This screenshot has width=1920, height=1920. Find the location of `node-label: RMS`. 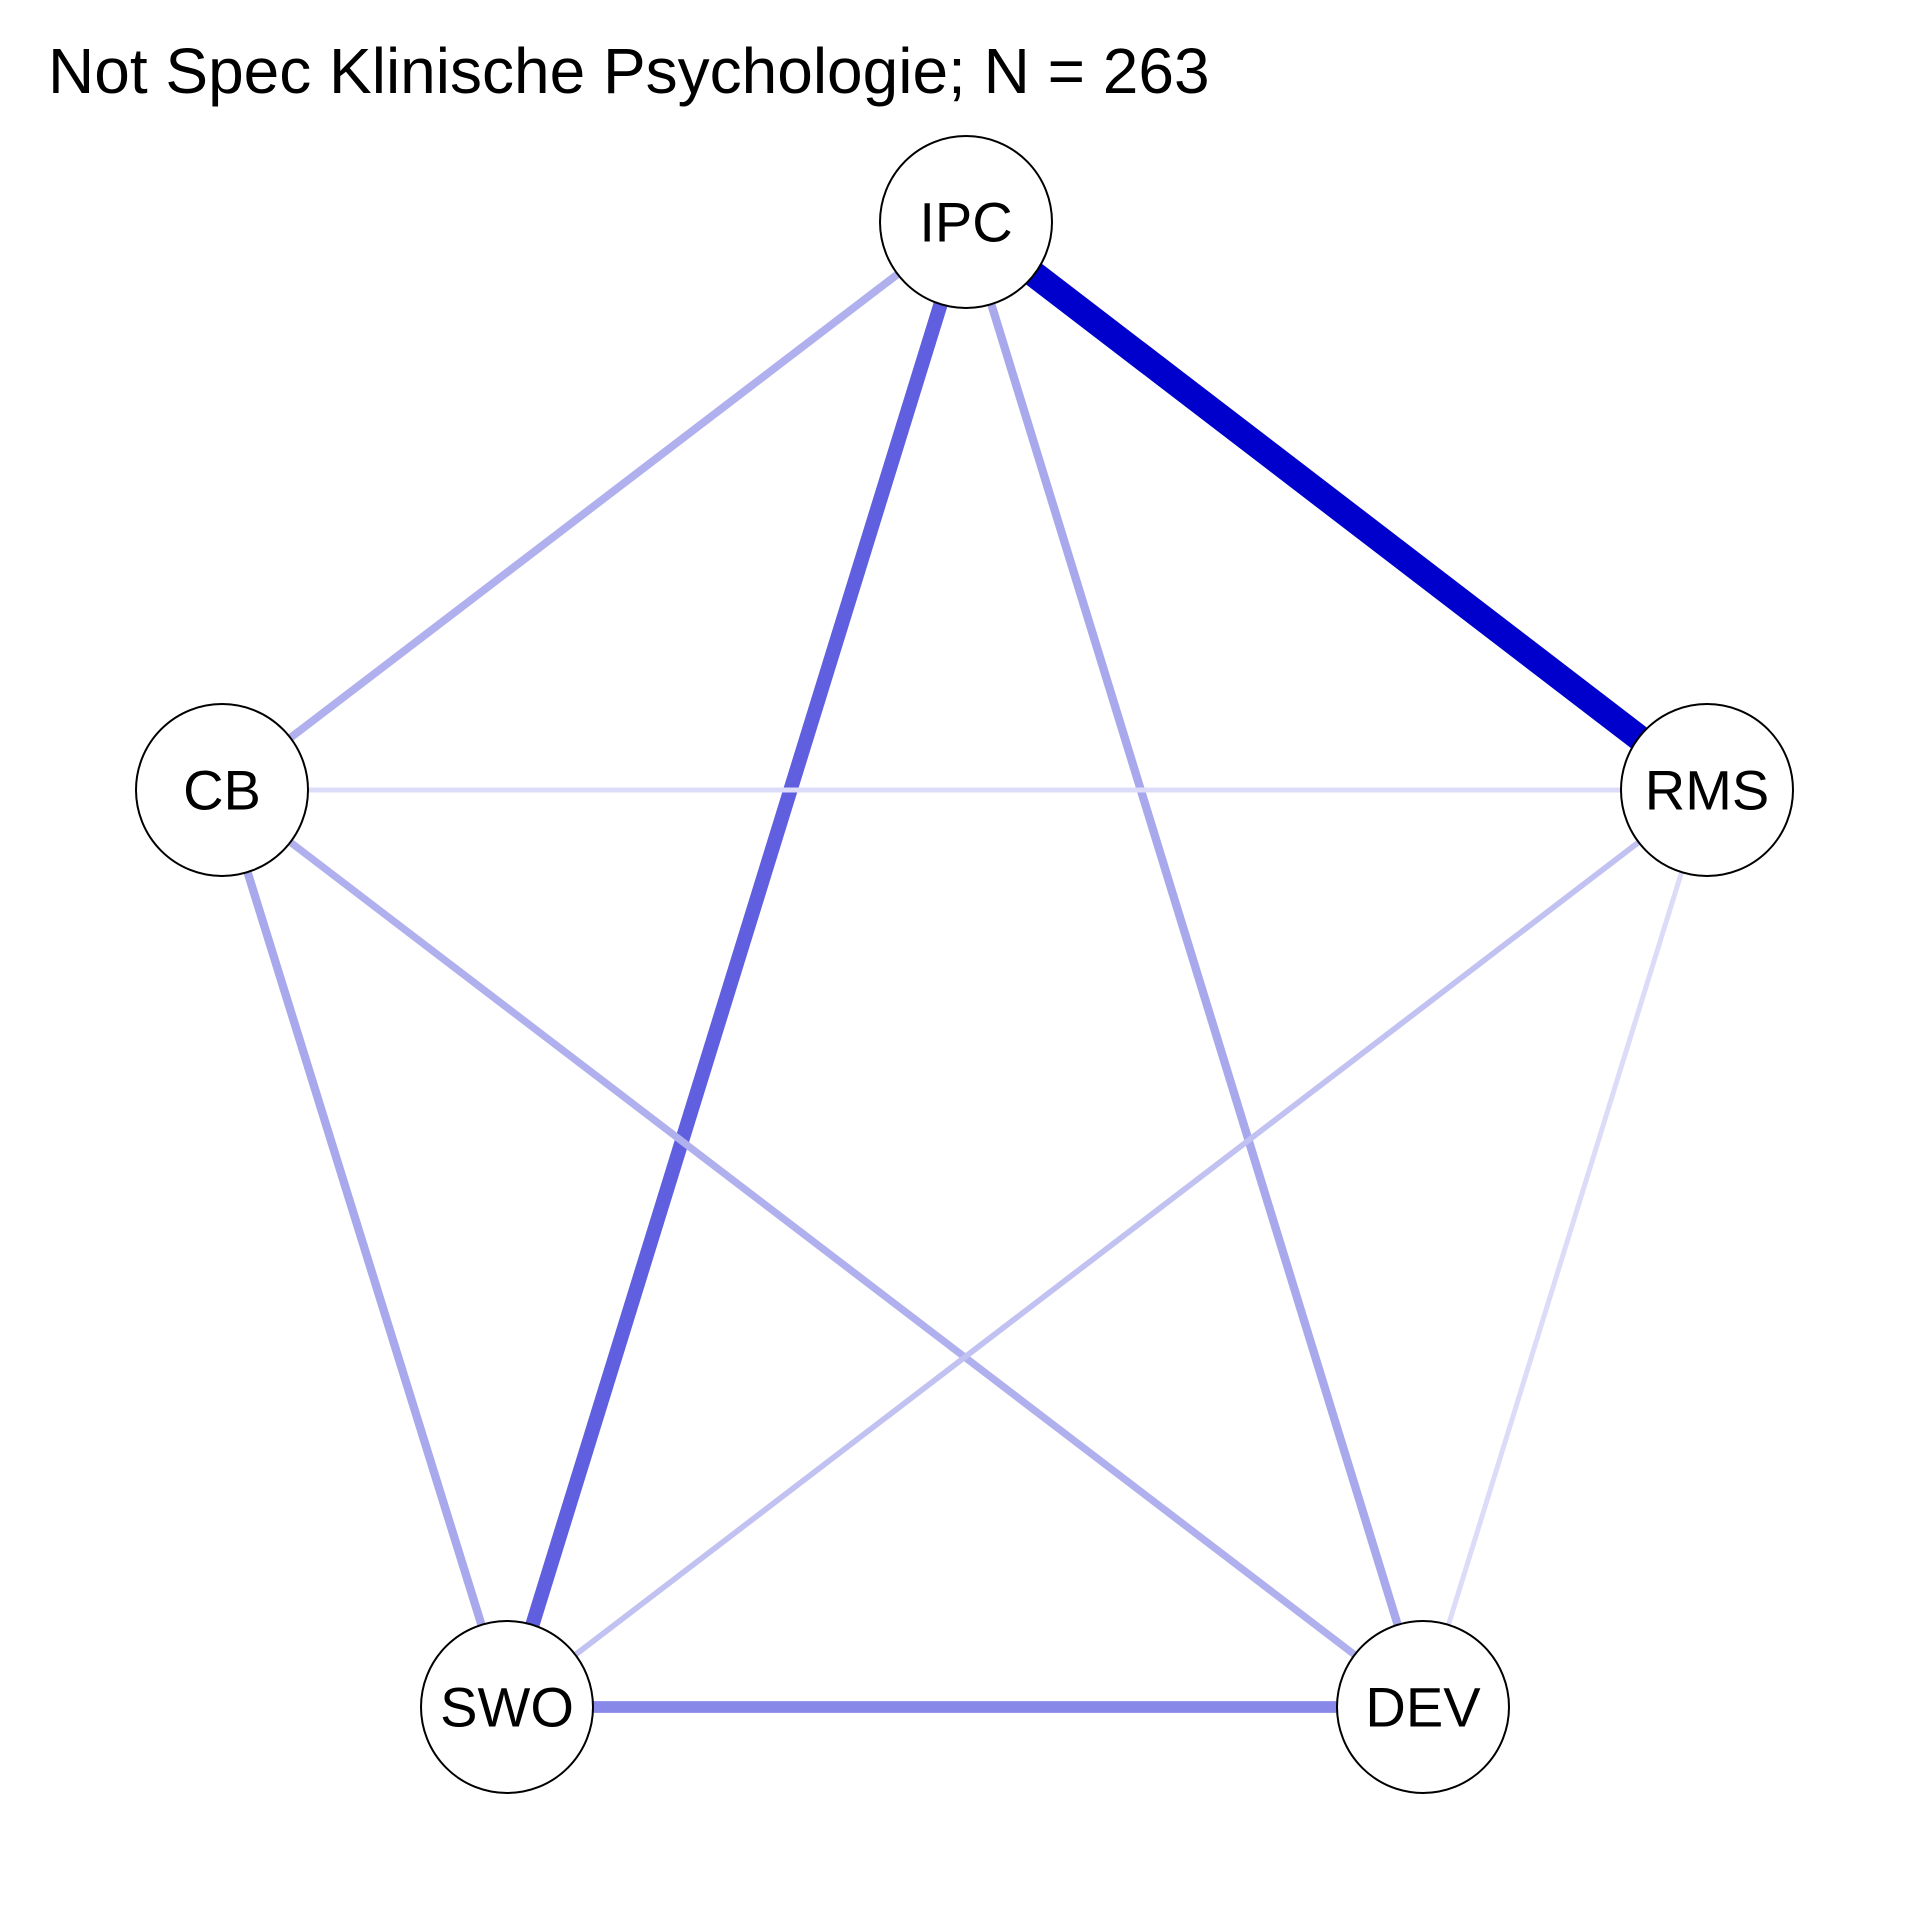

node-label: RMS is located at coordinates (1707, 790).